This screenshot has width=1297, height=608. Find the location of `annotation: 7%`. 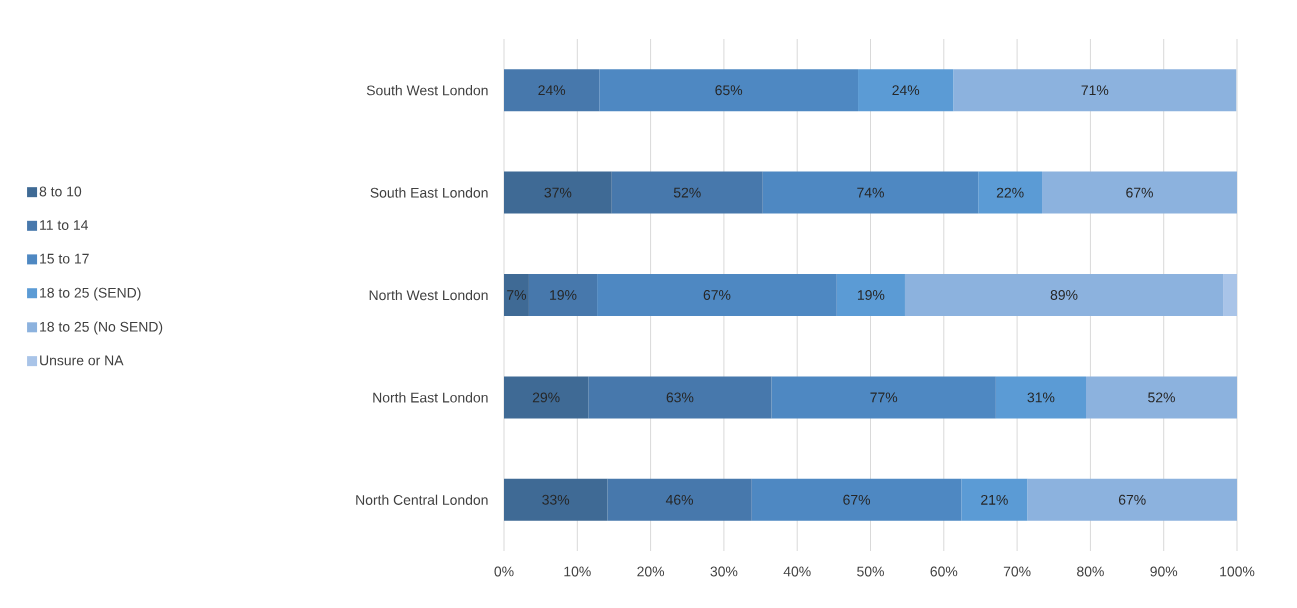

annotation: 7% is located at coordinates (517, 295).